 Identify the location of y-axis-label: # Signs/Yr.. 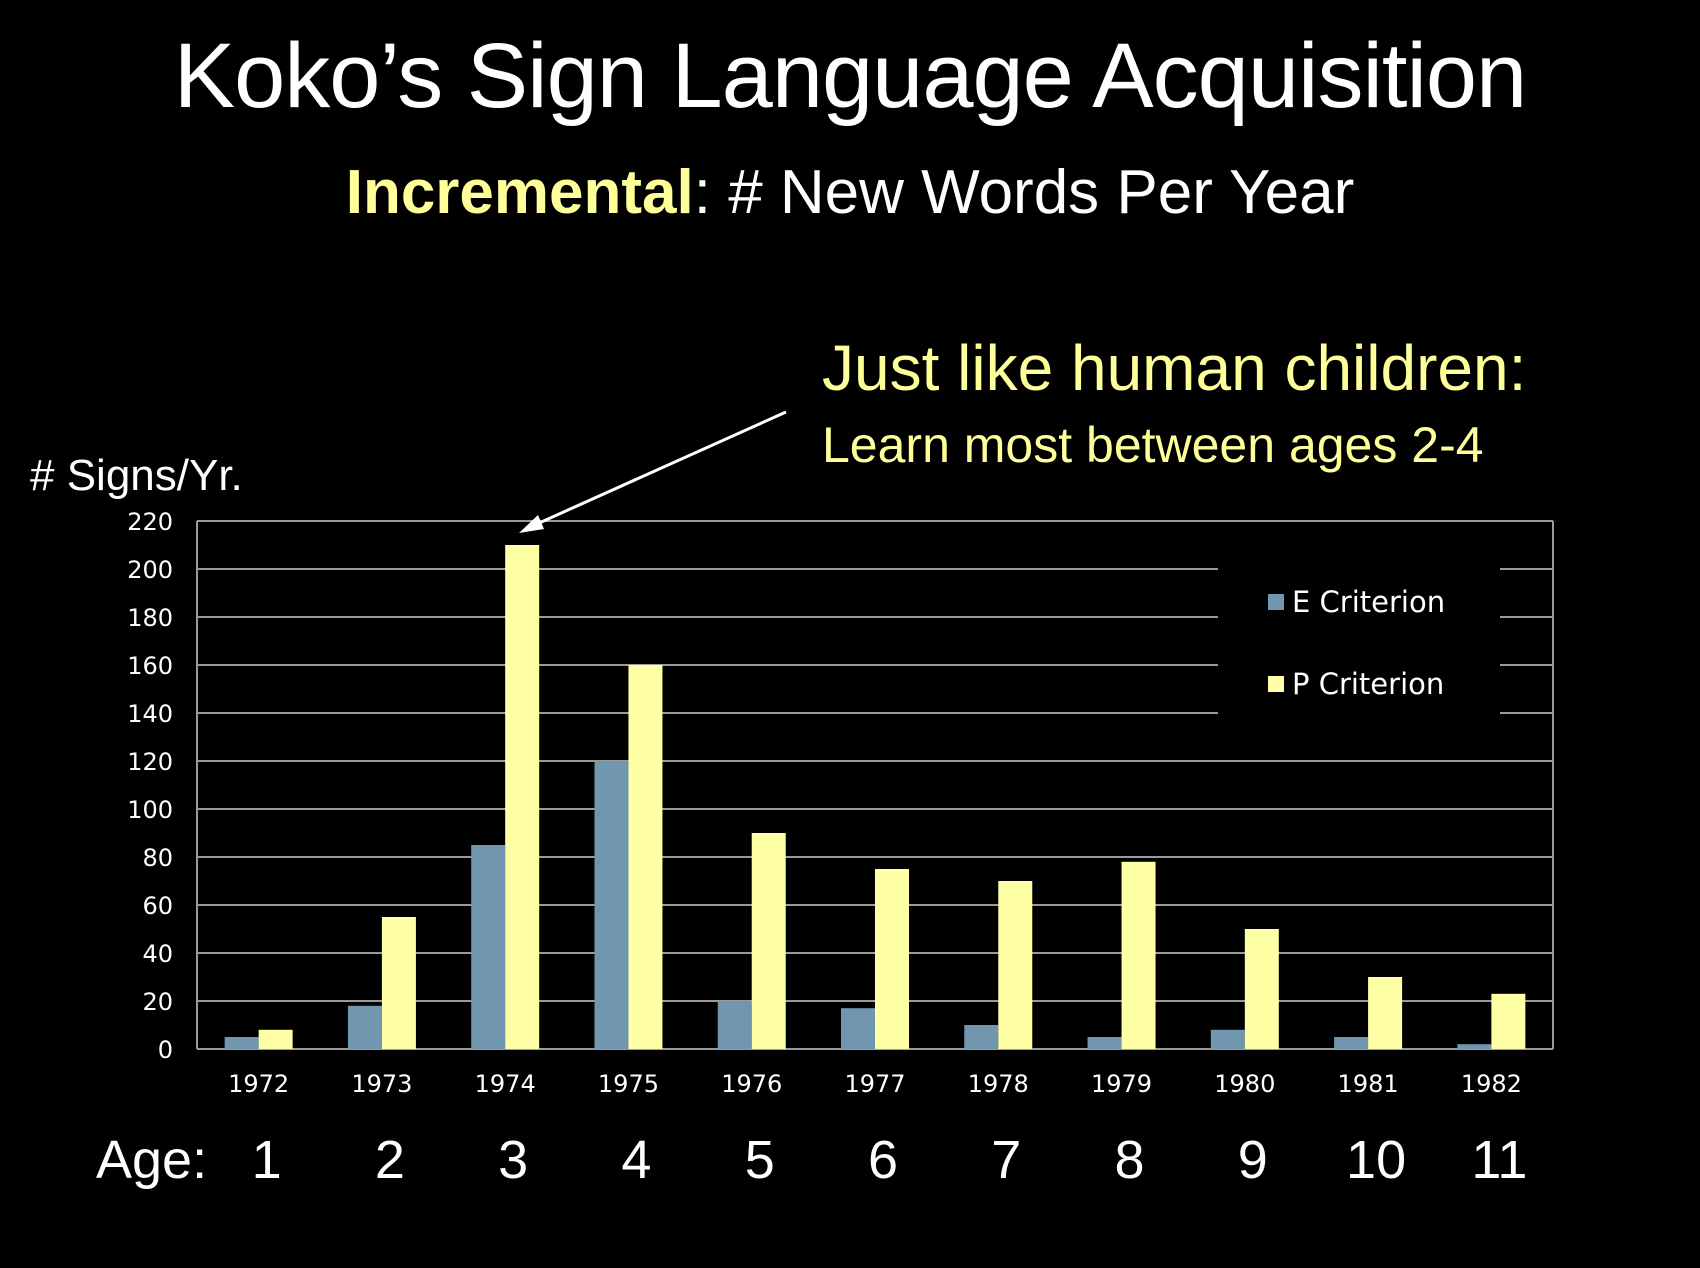
(136, 475).